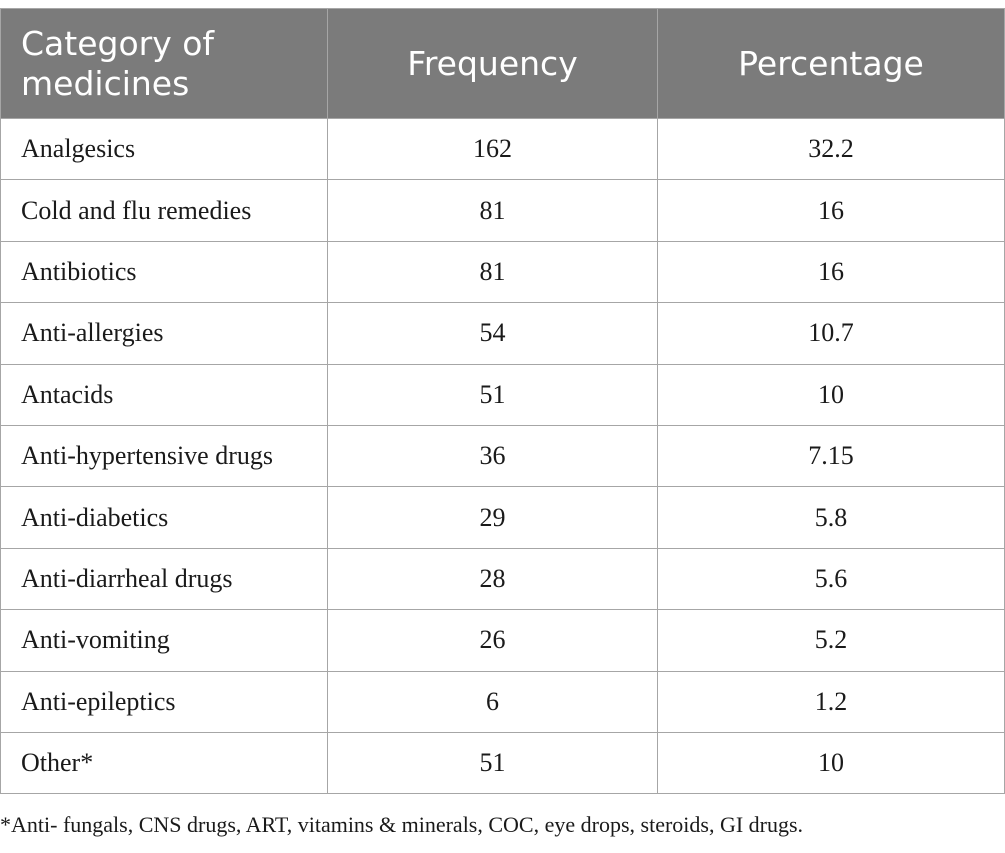  I want to click on cell-frequency: 29, so click(492, 517).